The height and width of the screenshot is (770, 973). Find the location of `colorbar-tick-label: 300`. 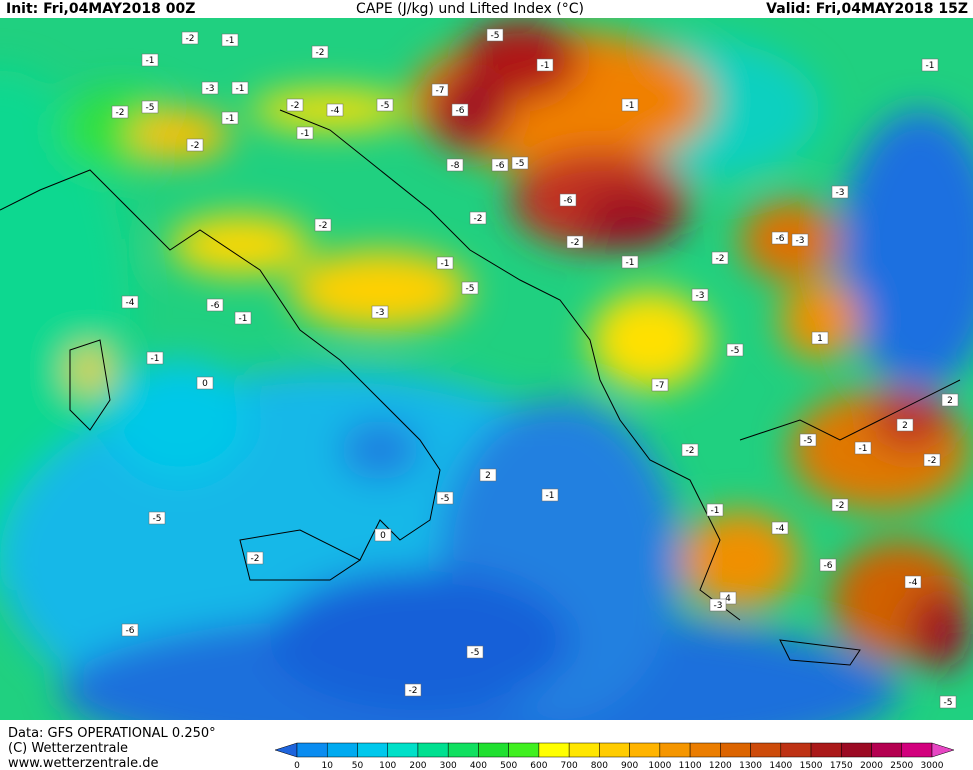

colorbar-tick-label: 300 is located at coordinates (448, 765).